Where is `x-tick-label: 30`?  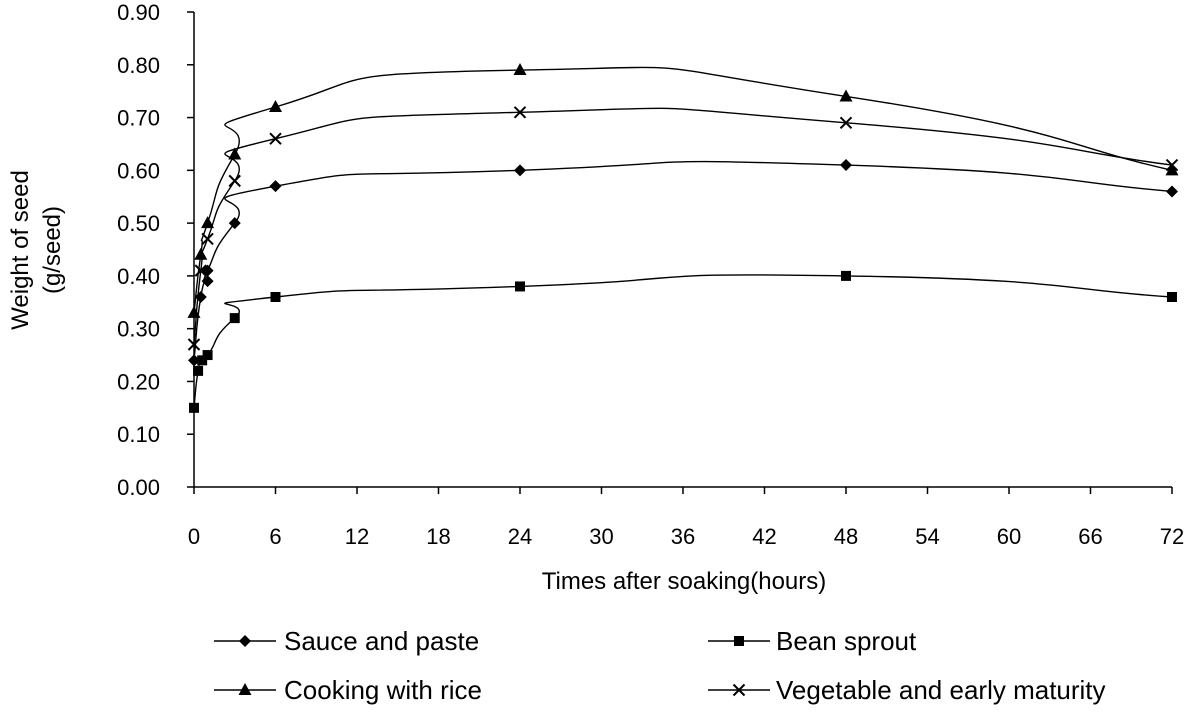
x-tick-label: 30 is located at coordinates (601, 536).